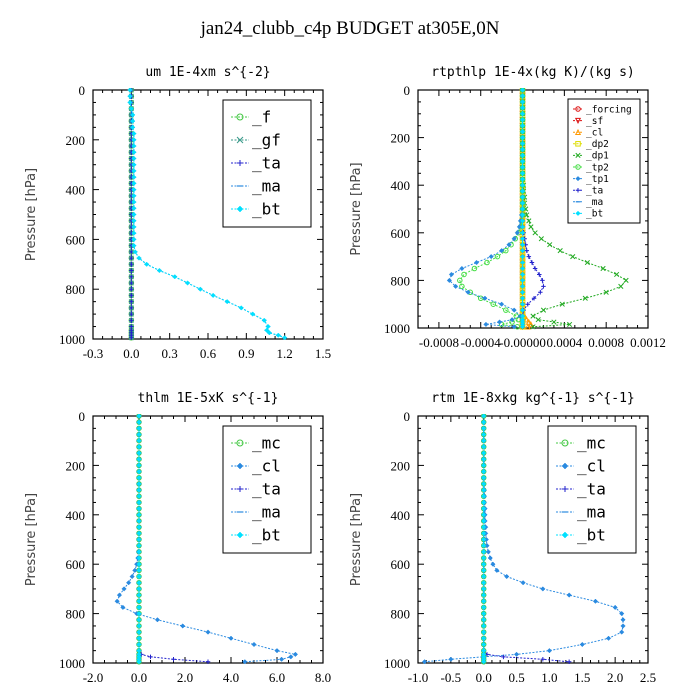 Image resolution: width=700 pixels, height=700 pixels. Describe the element at coordinates (76, 239) in the screenshot. I see `y-tick-label: 600` at that location.